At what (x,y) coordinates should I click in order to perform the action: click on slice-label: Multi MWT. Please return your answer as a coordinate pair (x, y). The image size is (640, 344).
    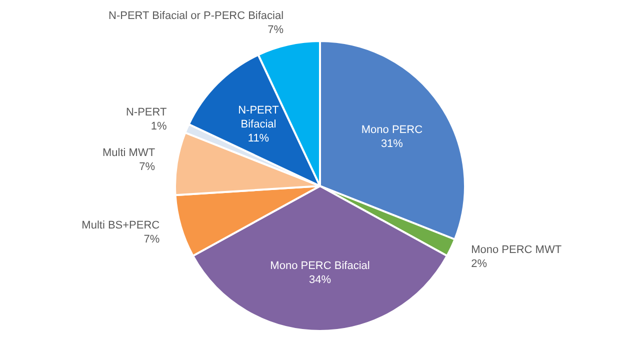
    Looking at the image, I should click on (129, 152).